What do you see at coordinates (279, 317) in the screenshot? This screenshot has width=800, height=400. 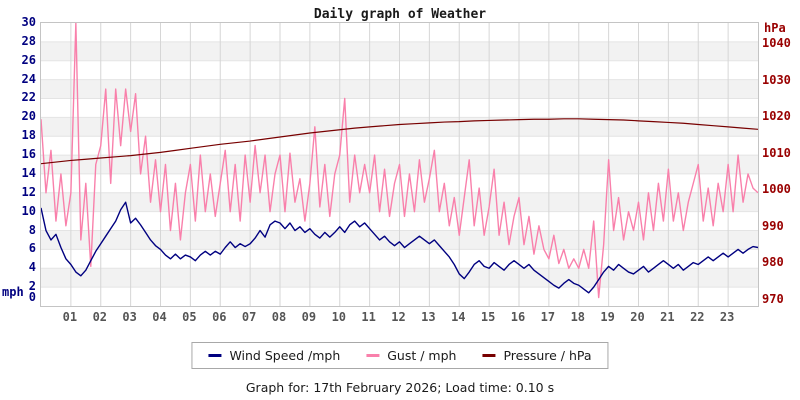 I see `x-axis-tick-08: 08` at bounding box center [279, 317].